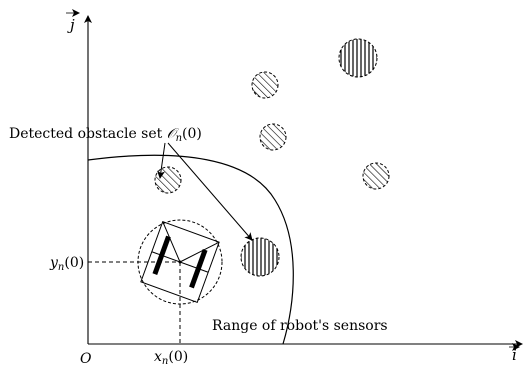  I want to click on origin-label: O, so click(86, 359).